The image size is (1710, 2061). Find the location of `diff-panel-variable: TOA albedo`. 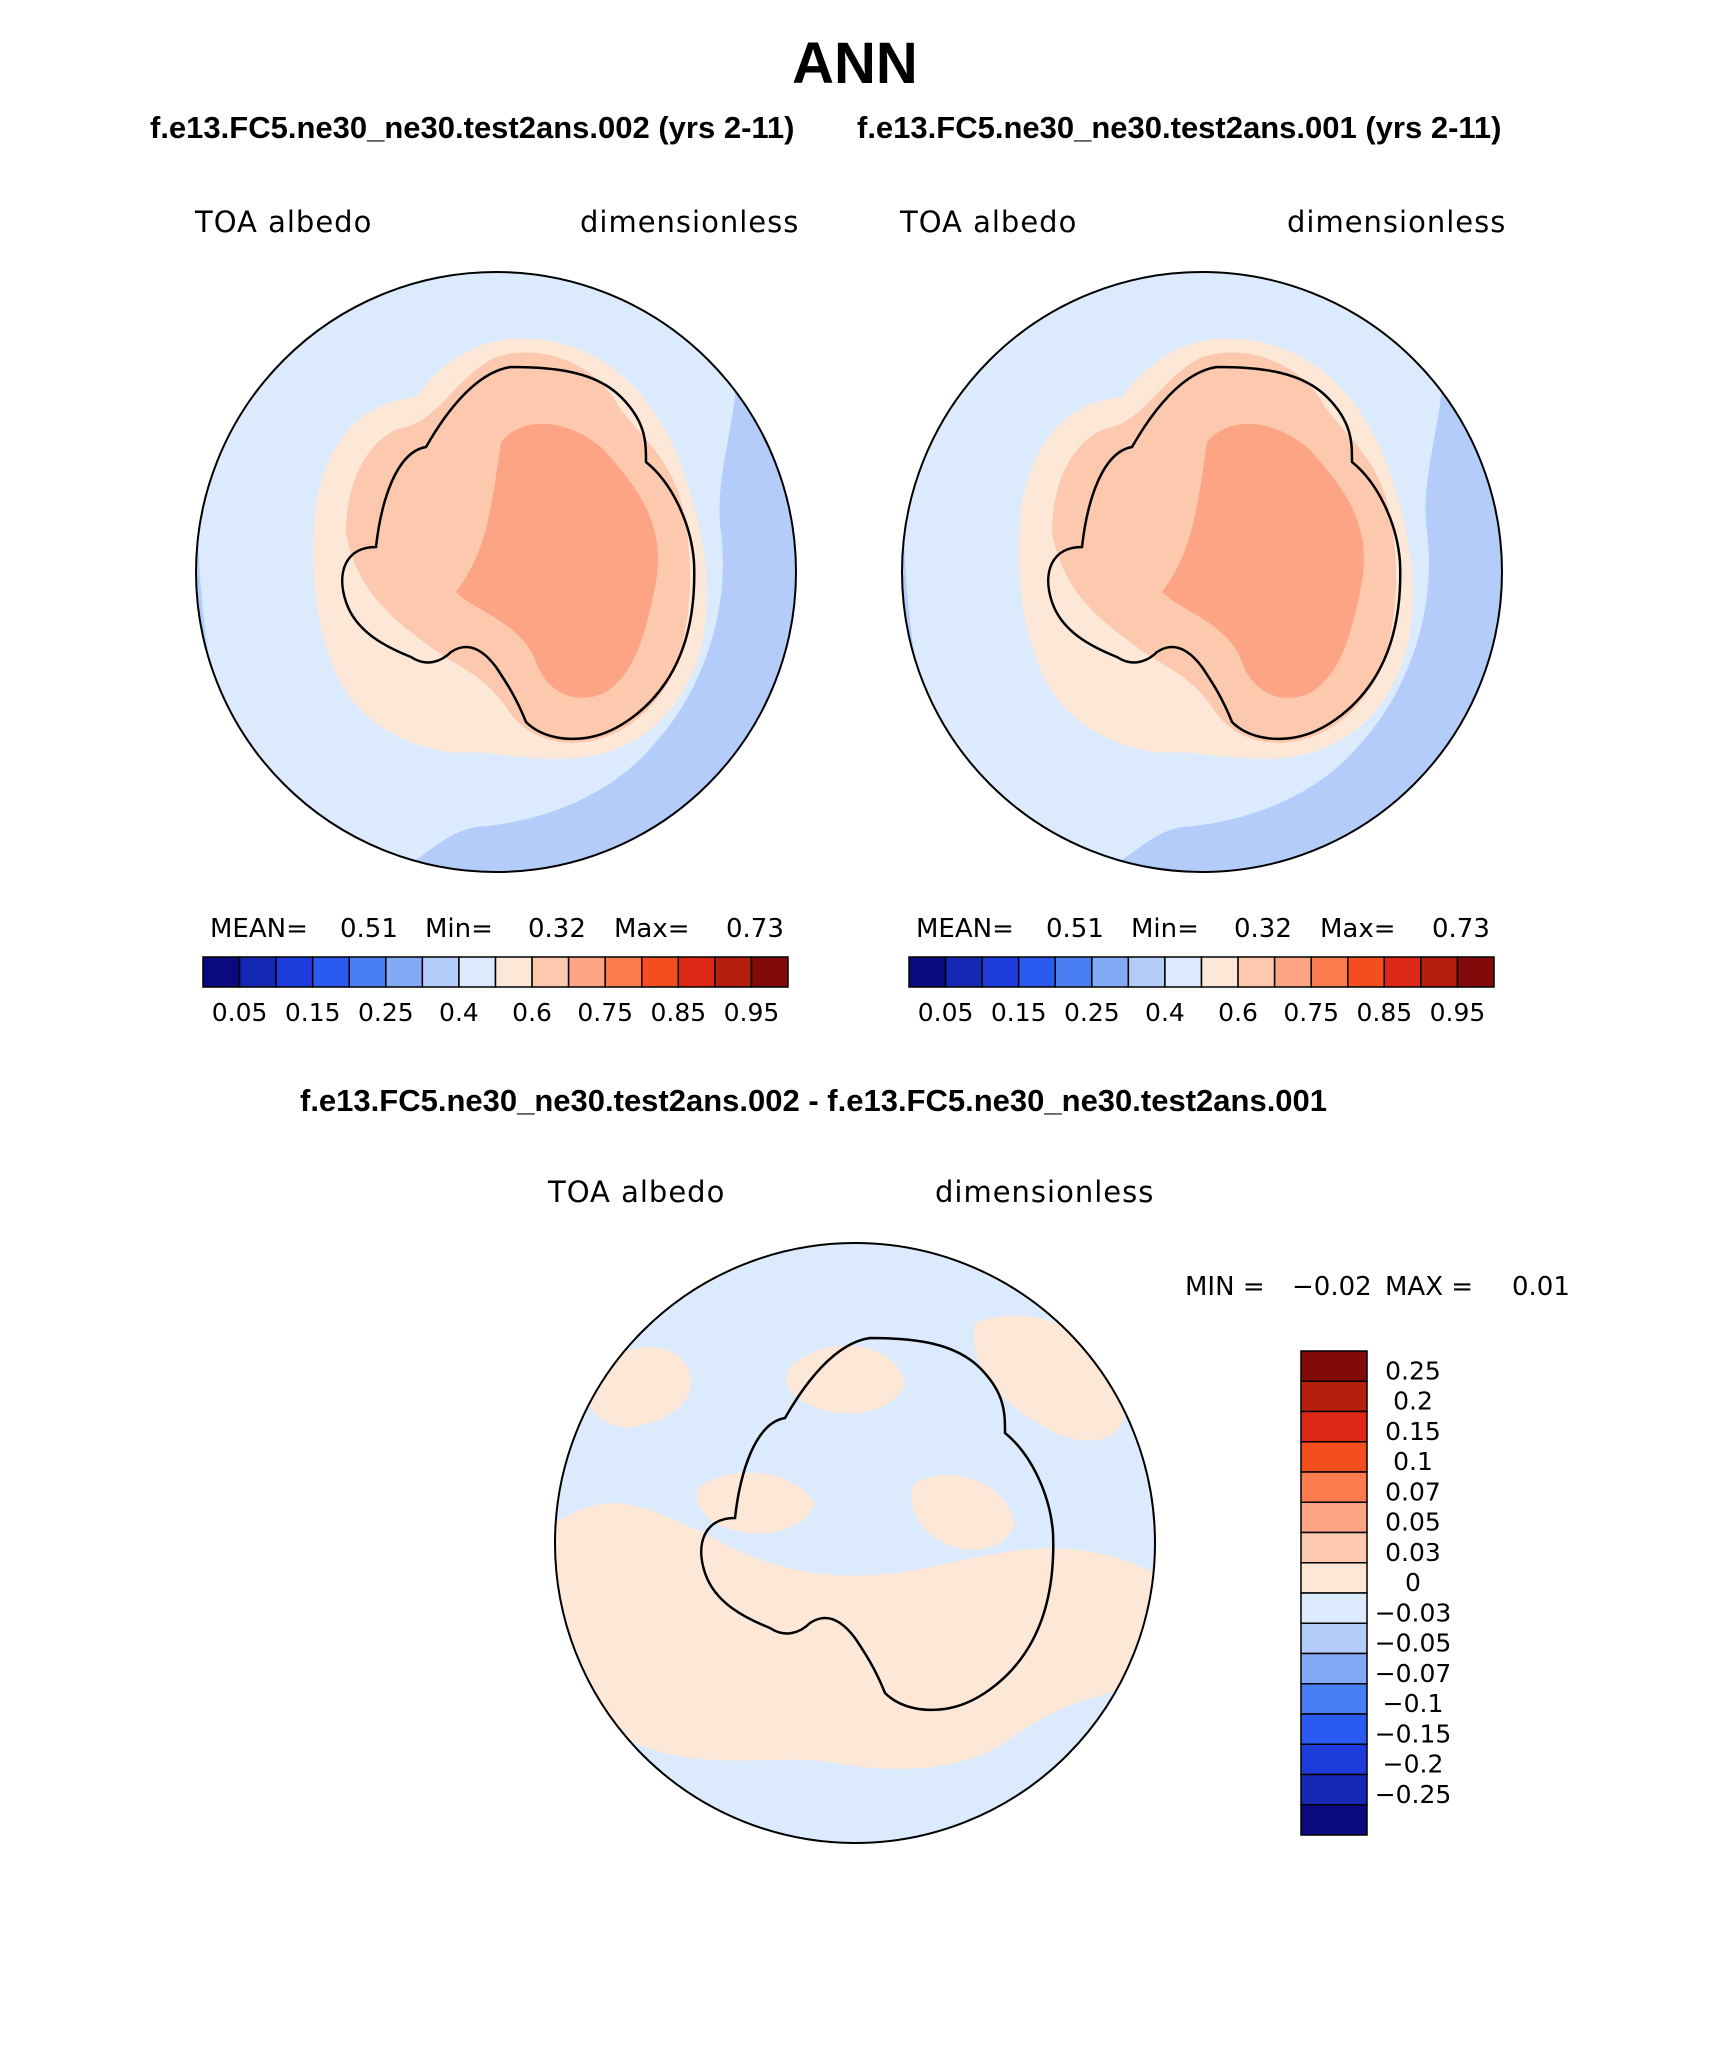

diff-panel-variable: TOA albedo is located at coordinates (637, 1192).